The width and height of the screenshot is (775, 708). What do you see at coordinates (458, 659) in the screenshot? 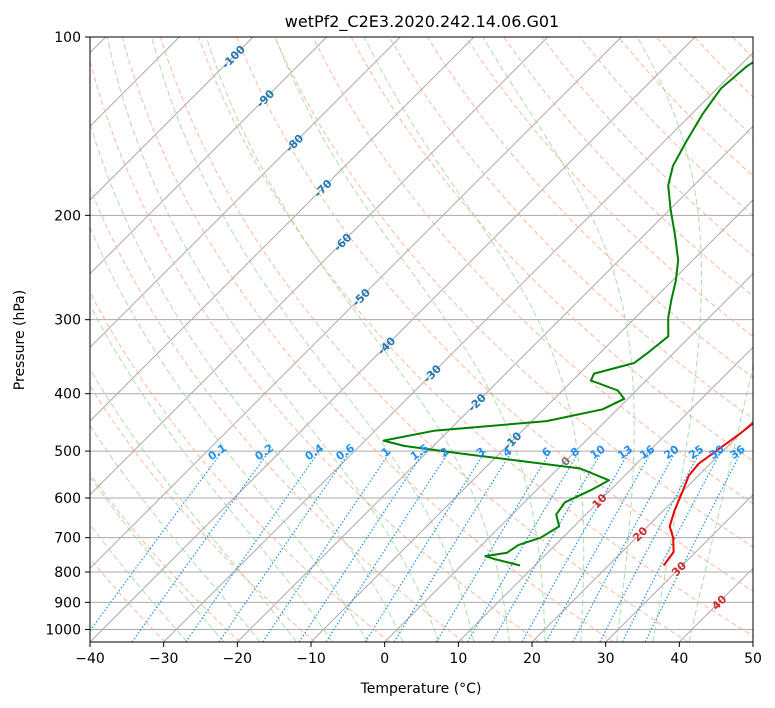
I see `x-tick-label: 10` at bounding box center [458, 659].